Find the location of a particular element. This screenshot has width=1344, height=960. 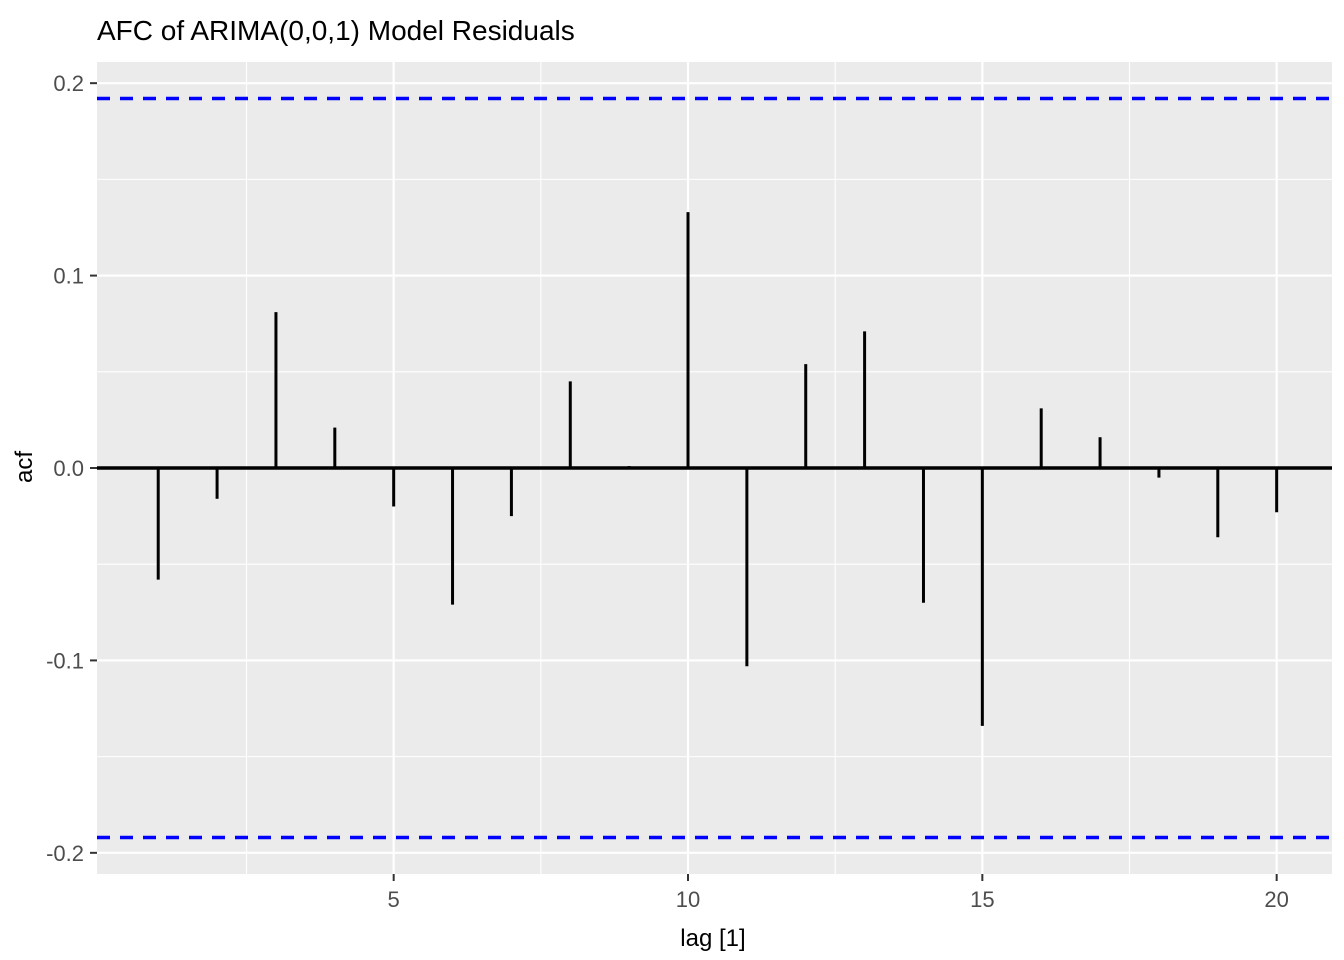

x-tick-label: 10 is located at coordinates (688, 899).